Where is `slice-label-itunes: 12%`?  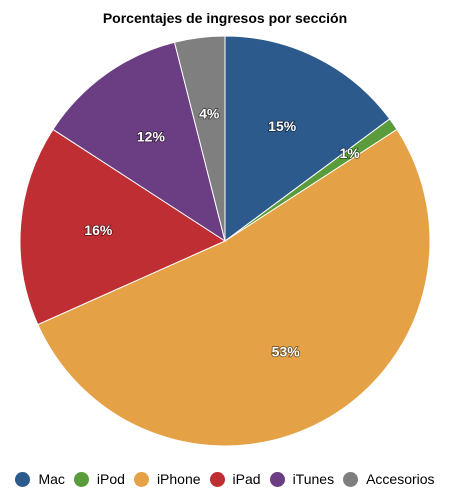 slice-label-itunes: 12% is located at coordinates (151, 136).